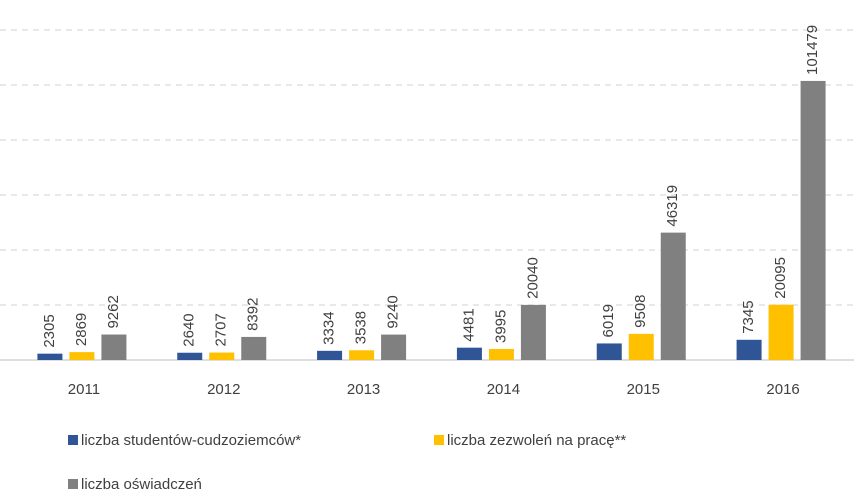 The image size is (854, 494). I want to click on x-tick-label: 2014, so click(503, 389).